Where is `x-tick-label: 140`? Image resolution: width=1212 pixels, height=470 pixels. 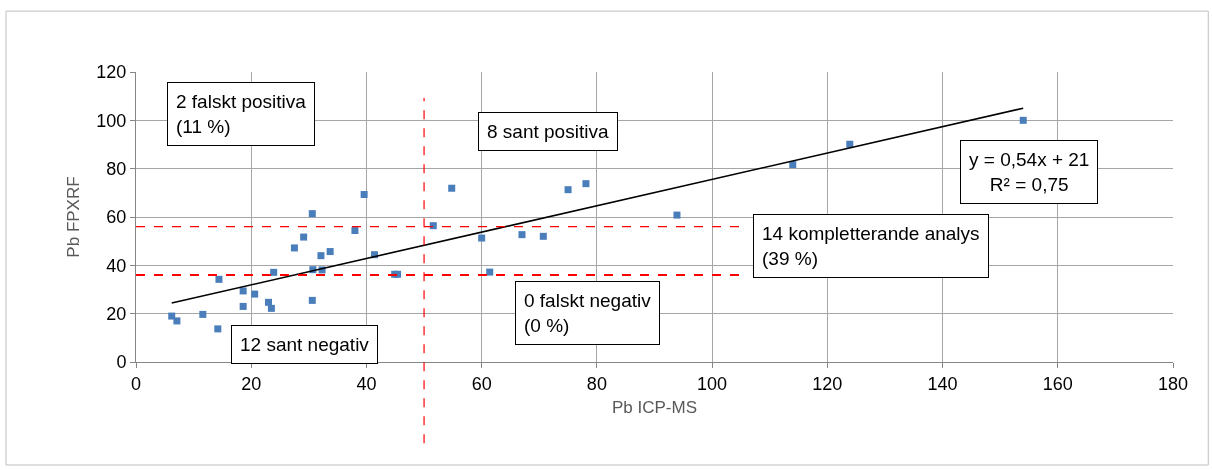 x-tick-label: 140 is located at coordinates (942, 383).